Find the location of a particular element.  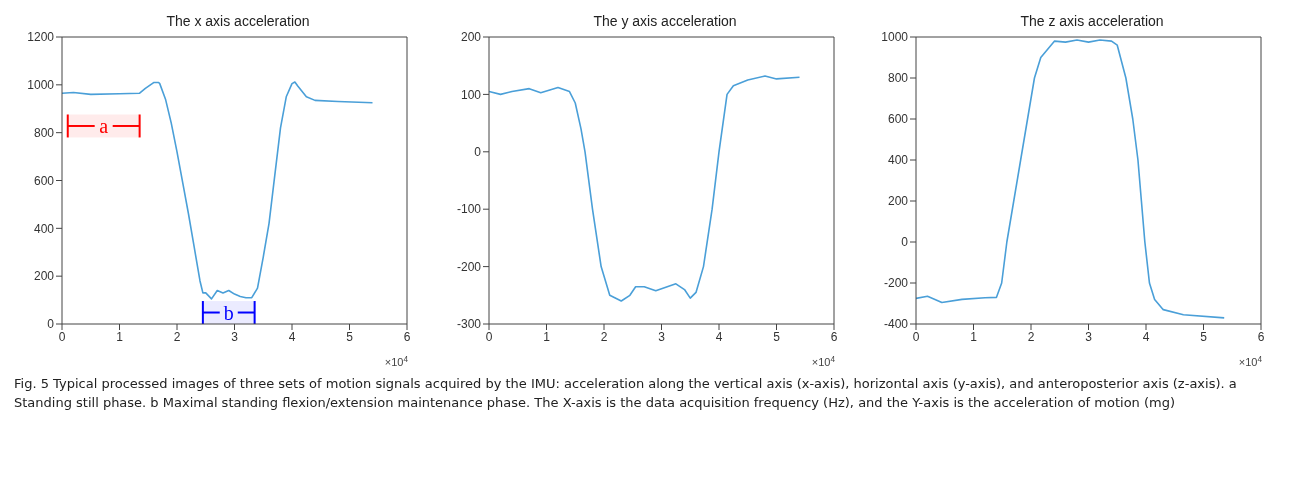

bracket-label: b is located at coordinates (228, 312).